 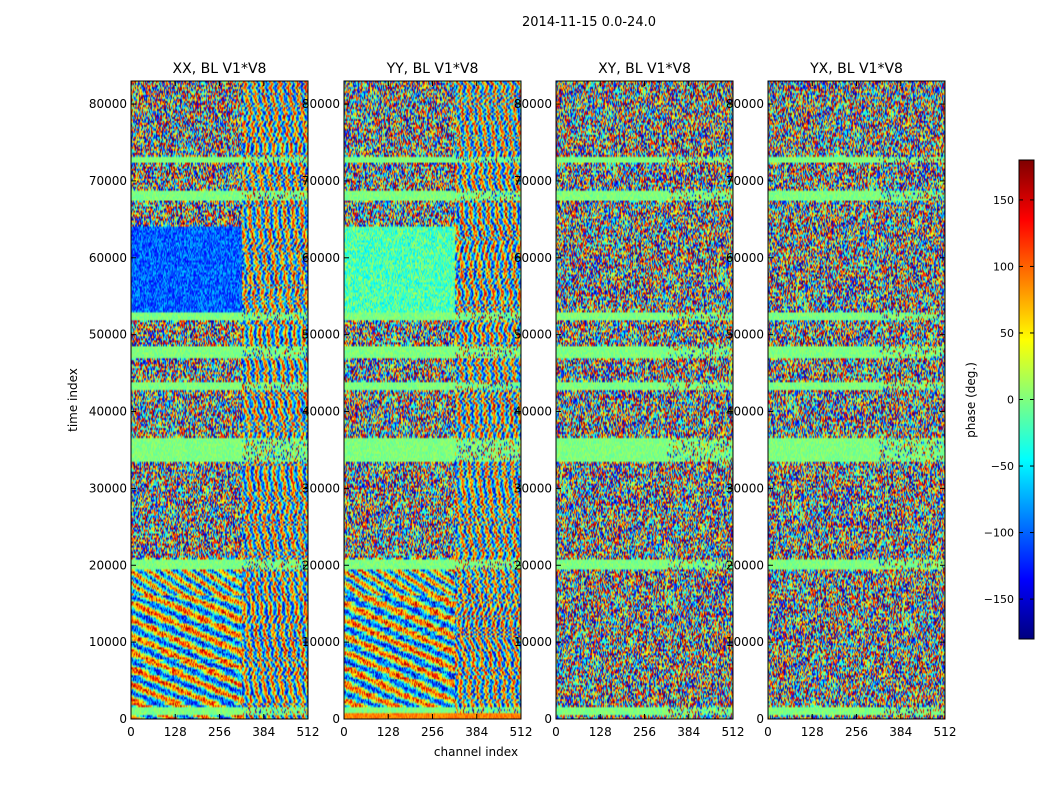 I want to click on panel-title: YX, BL V1*V8, so click(x=856, y=69).